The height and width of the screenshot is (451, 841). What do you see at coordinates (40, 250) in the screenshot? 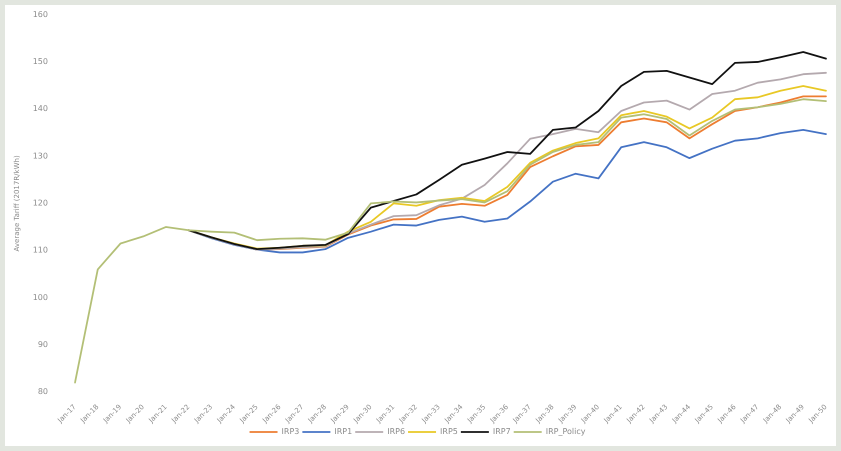
I see `y-tick-label: 110` at bounding box center [40, 250].